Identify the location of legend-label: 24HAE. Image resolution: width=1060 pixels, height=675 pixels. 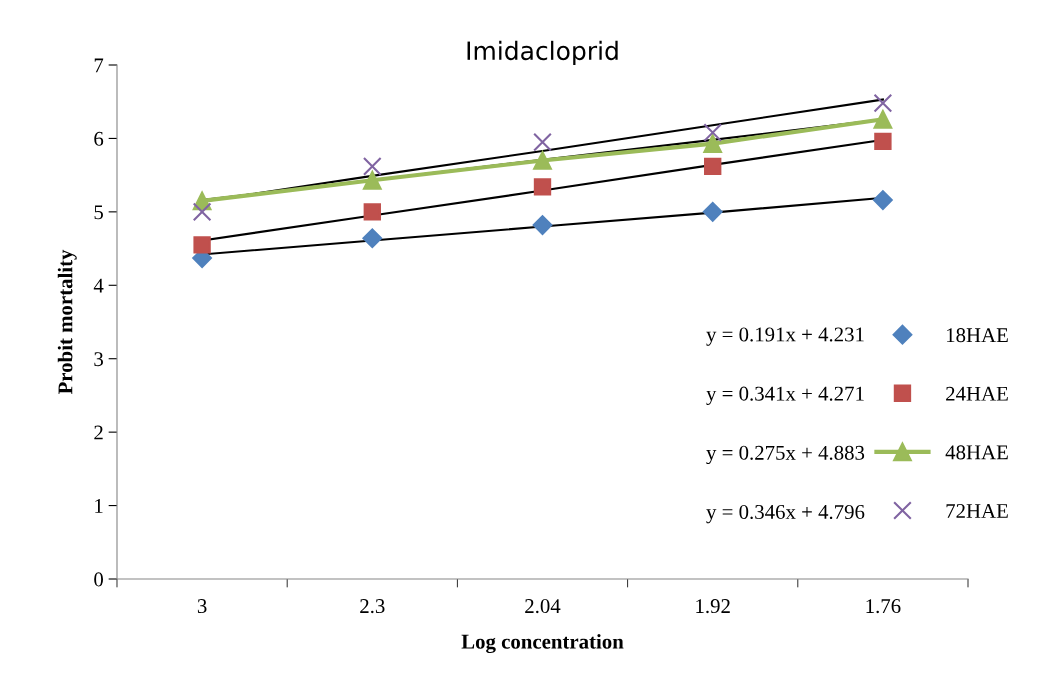
(977, 393).